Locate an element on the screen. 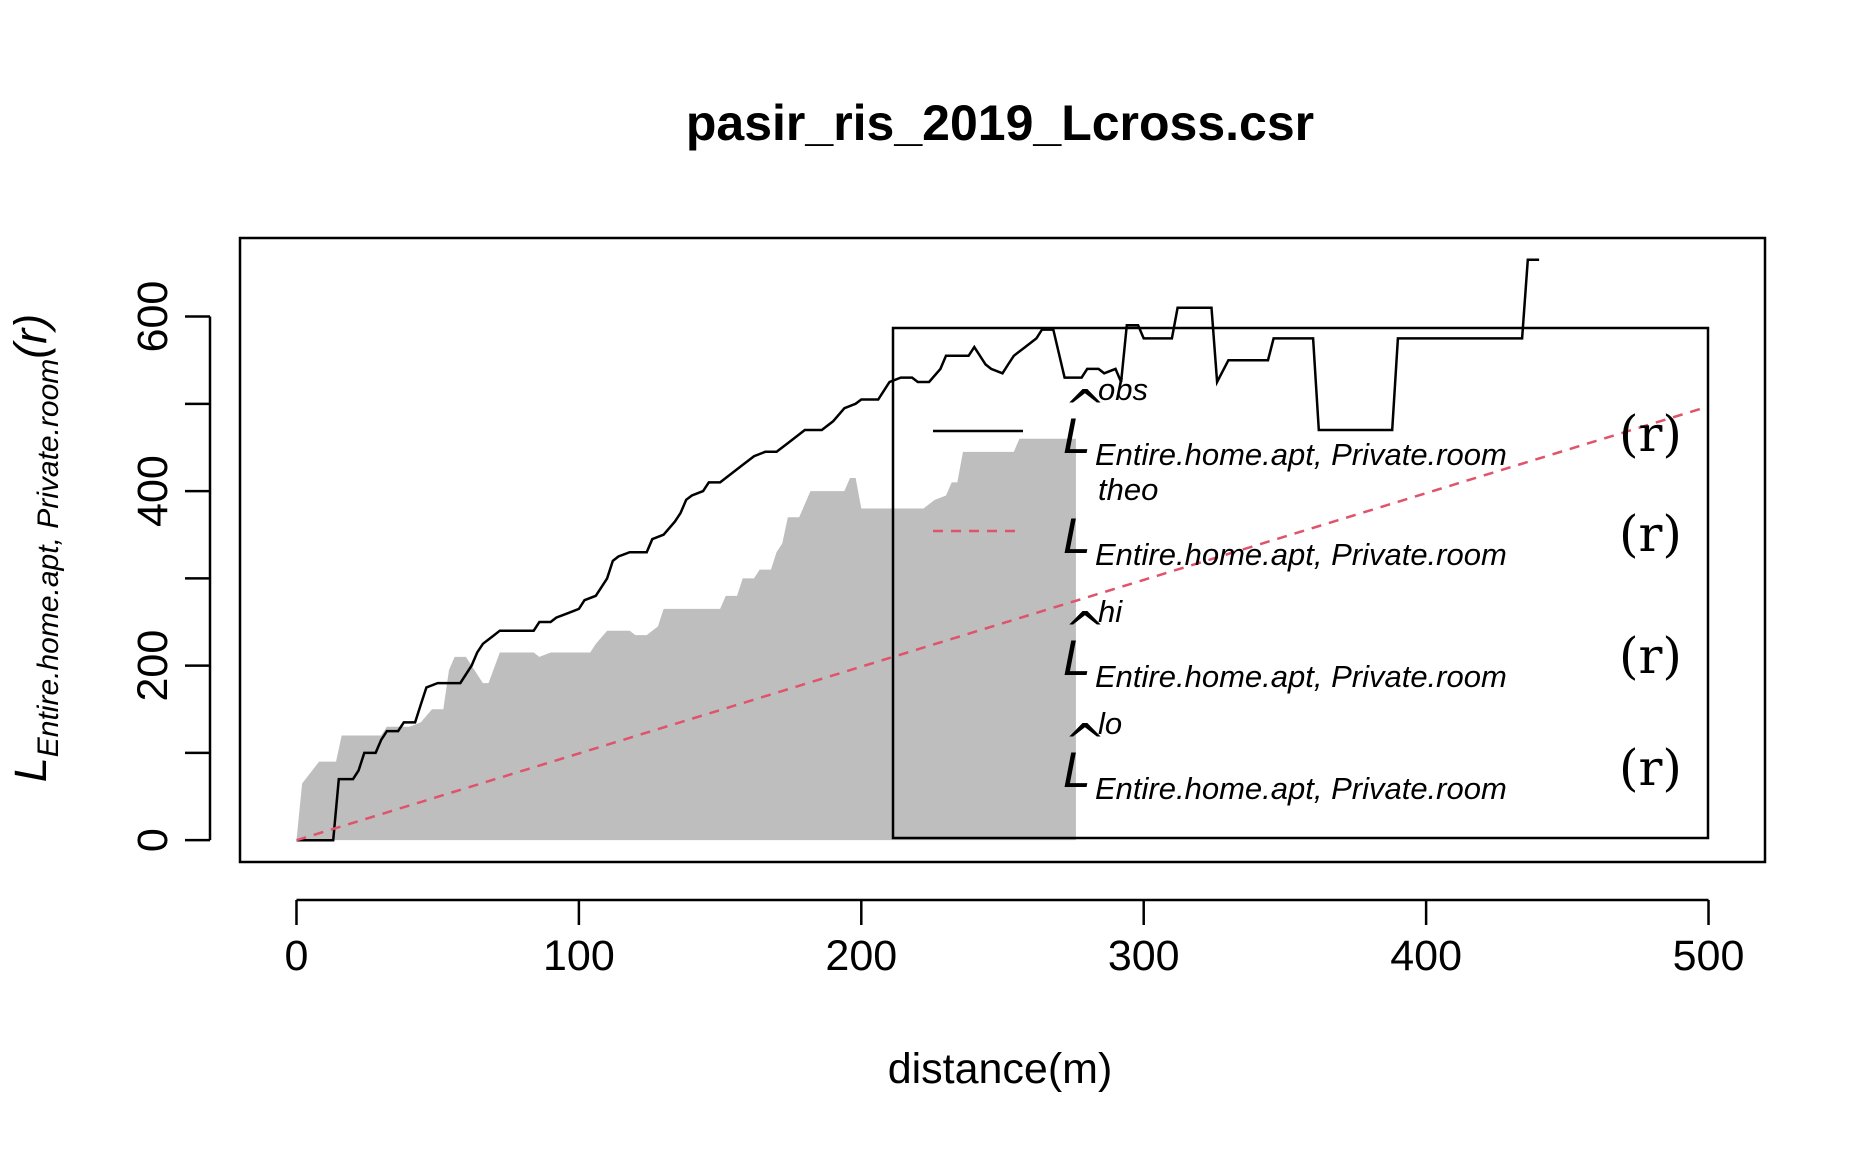  y-axis: 0 200 400 600 is located at coordinates (170, 566).